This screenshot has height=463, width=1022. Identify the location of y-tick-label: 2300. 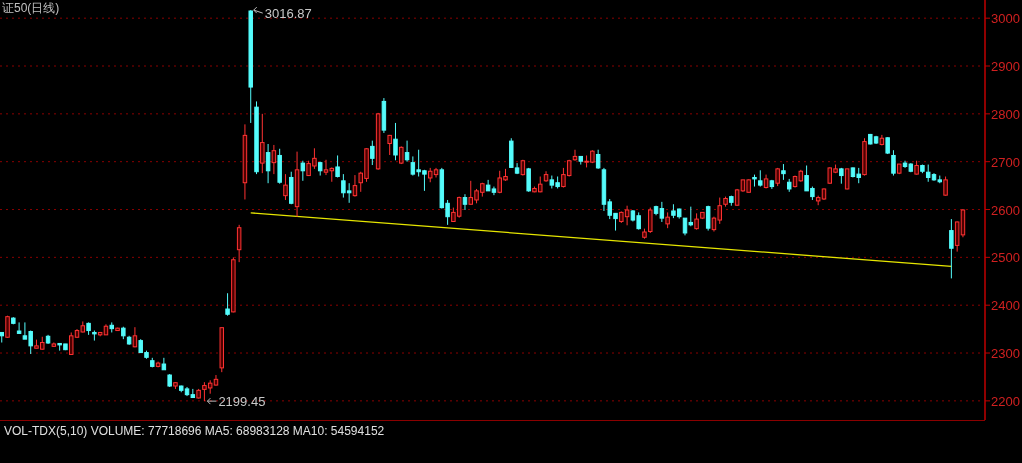
(1005, 354).